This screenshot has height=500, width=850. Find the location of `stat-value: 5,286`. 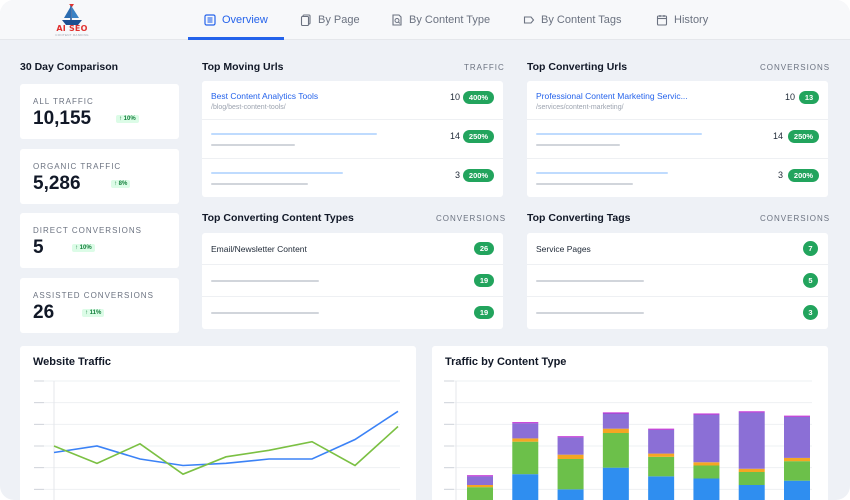

stat-value: 5,286 is located at coordinates (57, 183).